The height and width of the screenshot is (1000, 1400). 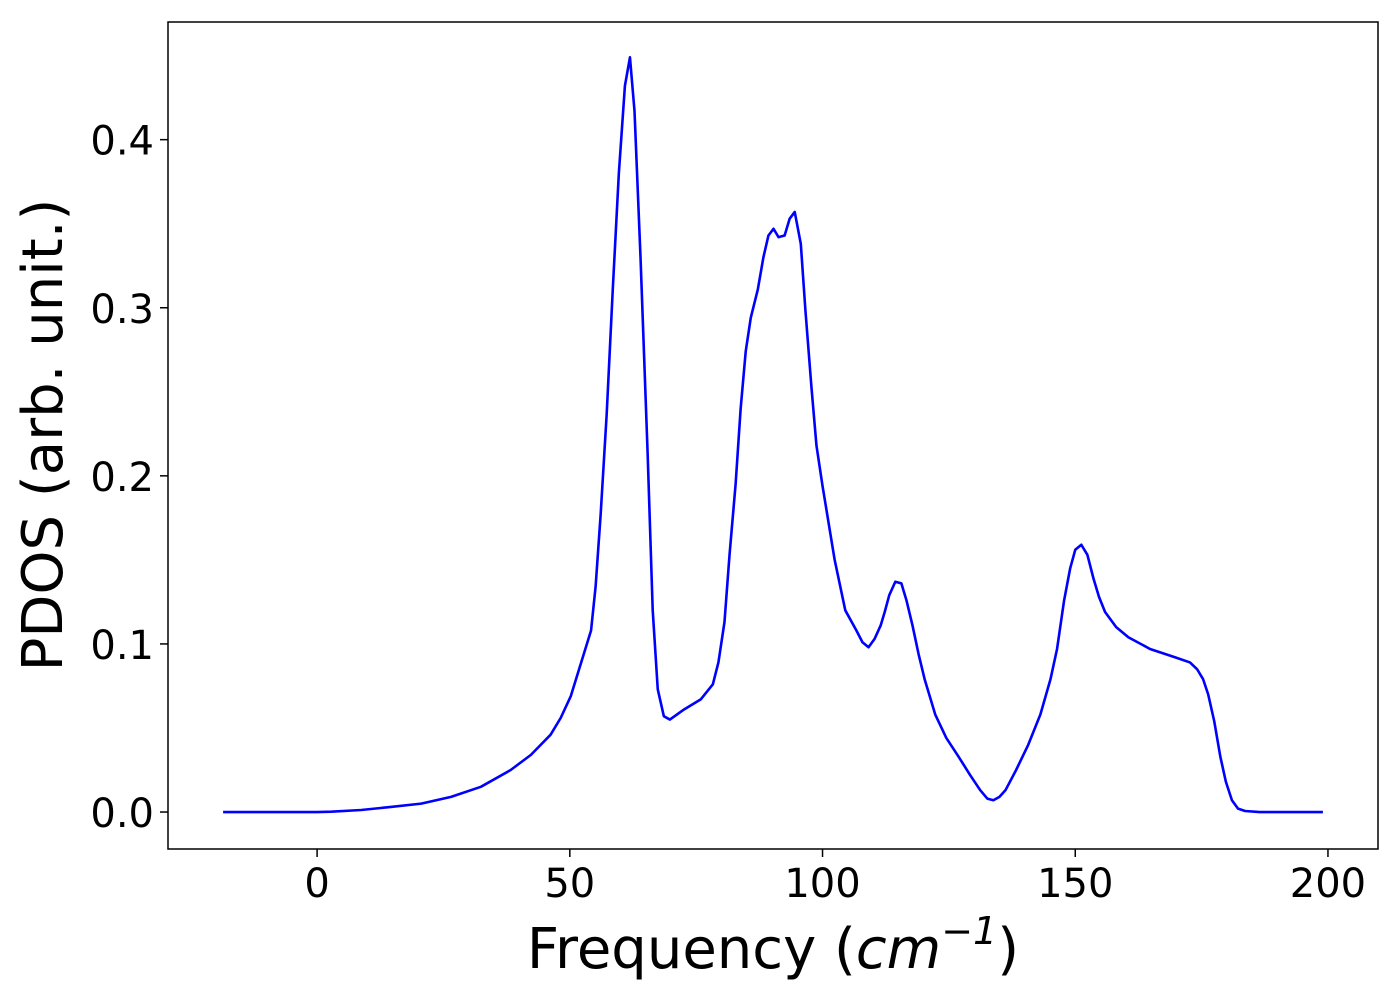 What do you see at coordinates (122, 646) in the screenshot?
I see `y-tick-label: 0.1` at bounding box center [122, 646].